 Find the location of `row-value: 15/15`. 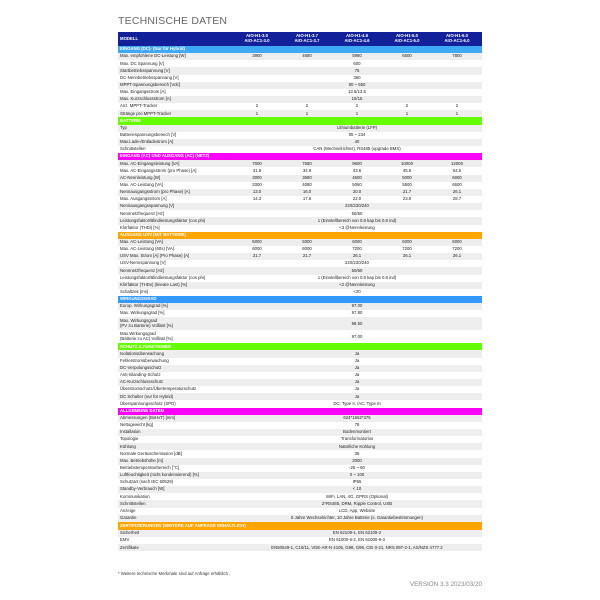

row-value: 15/15 is located at coordinates (357, 99).